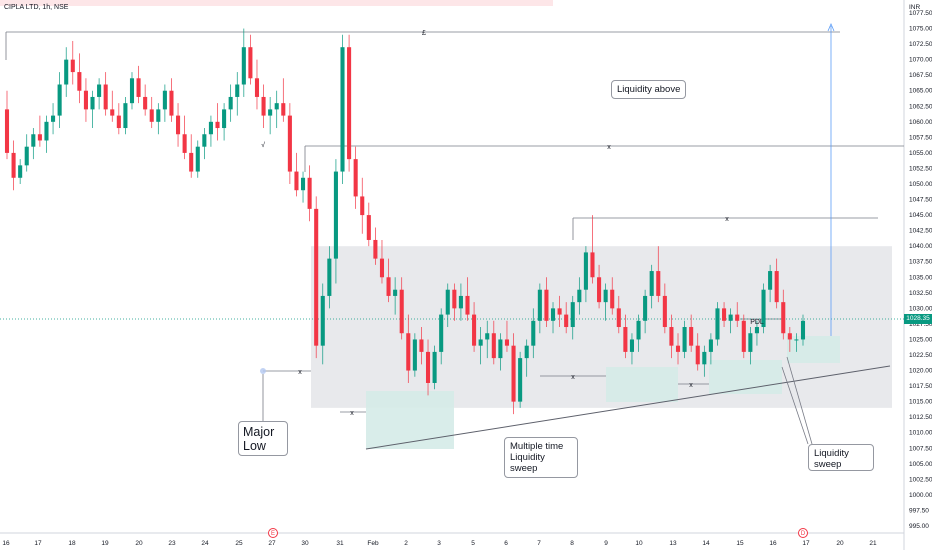 The height and width of the screenshot is (550, 932). I want to click on currency-label: INR, so click(915, 7).